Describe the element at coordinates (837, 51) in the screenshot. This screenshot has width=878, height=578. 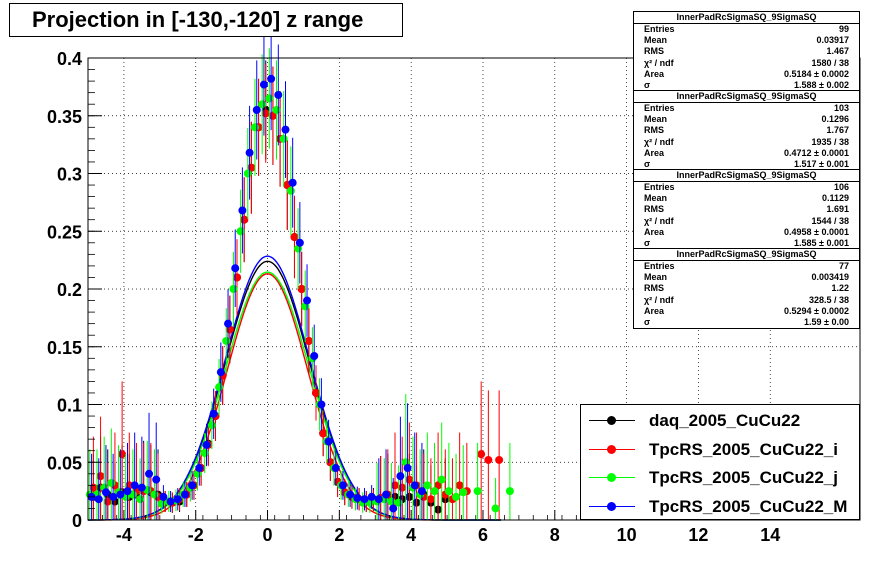
I see `stats-value: 1.467` at that location.